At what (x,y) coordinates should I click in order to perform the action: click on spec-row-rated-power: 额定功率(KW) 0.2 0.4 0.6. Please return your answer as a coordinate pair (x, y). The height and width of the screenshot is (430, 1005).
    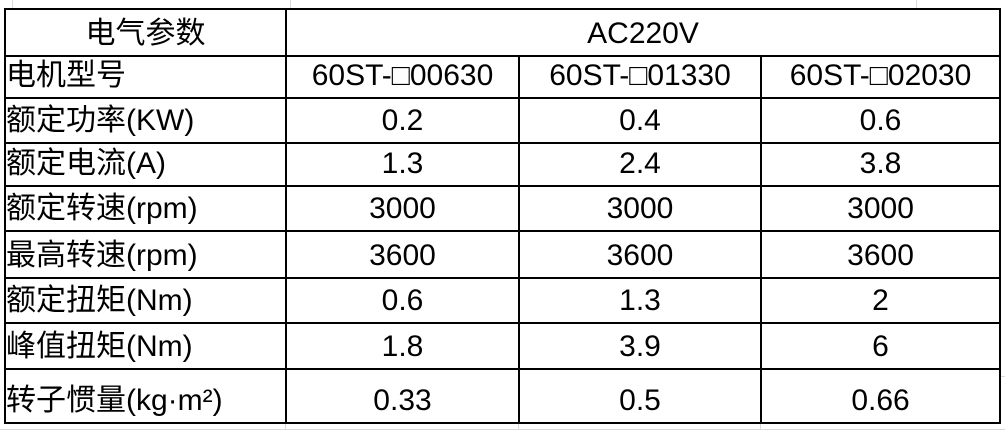
    Looking at the image, I should click on (503, 120).